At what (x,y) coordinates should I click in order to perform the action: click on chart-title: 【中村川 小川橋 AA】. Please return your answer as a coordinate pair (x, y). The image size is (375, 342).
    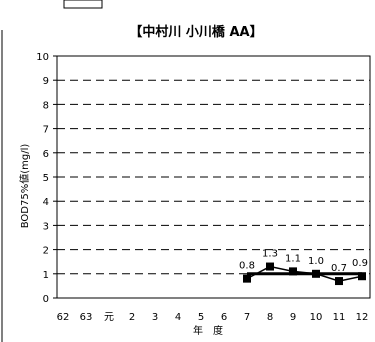
    Looking at the image, I should click on (195, 32).